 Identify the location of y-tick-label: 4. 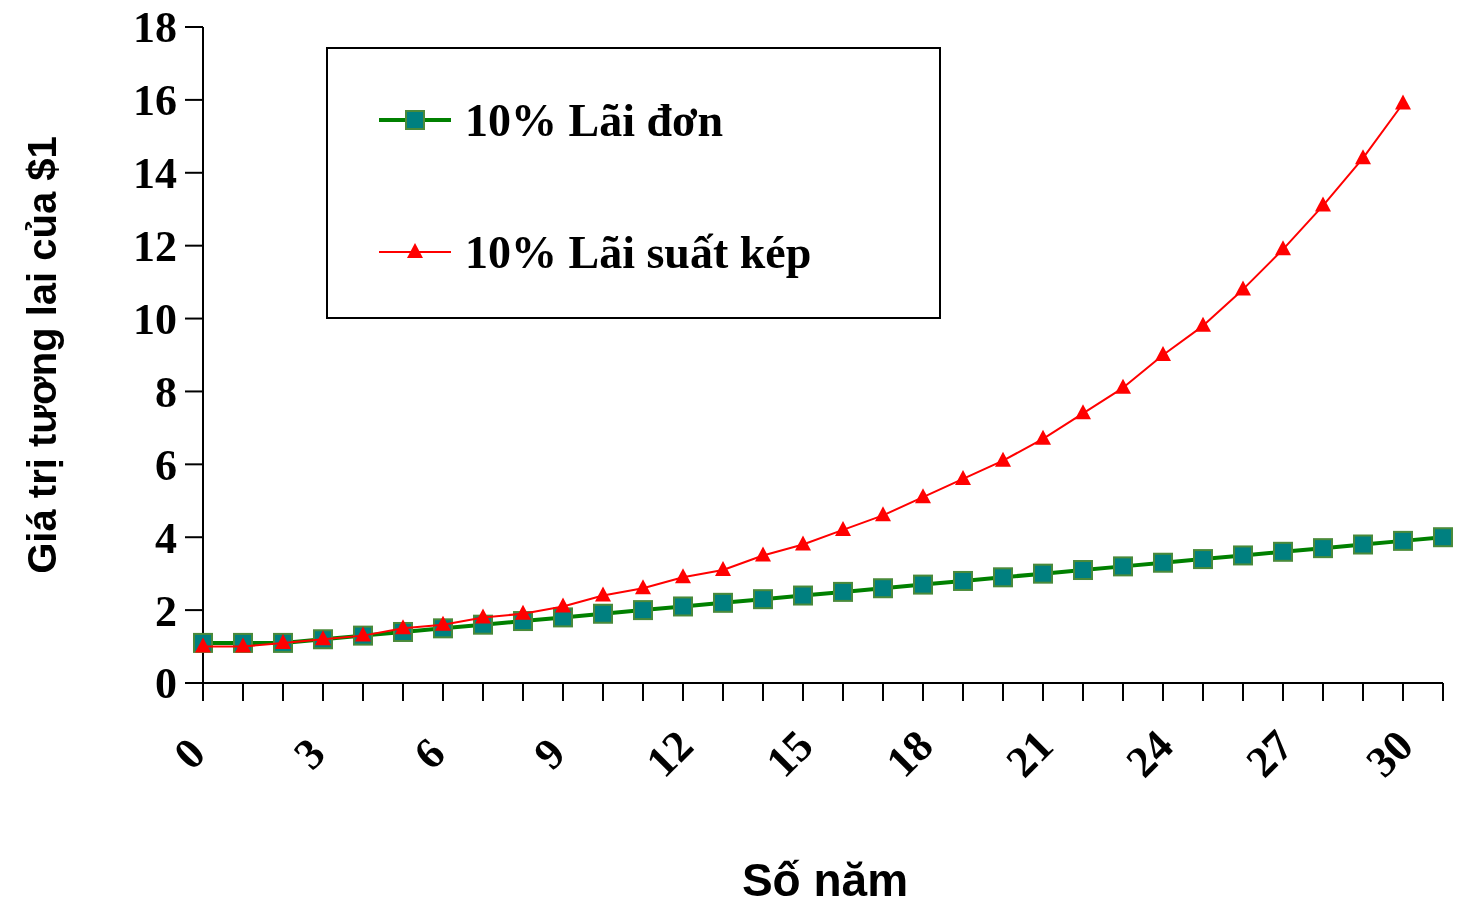
(166, 538).